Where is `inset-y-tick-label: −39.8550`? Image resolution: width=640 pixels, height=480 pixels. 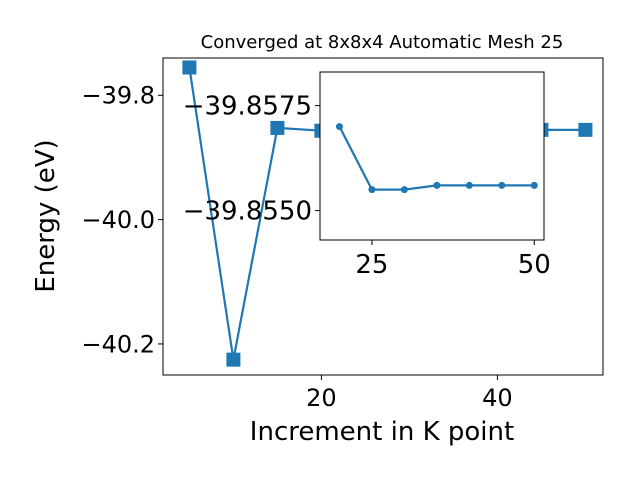 inset-y-tick-label: −39.8550 is located at coordinates (247, 212).